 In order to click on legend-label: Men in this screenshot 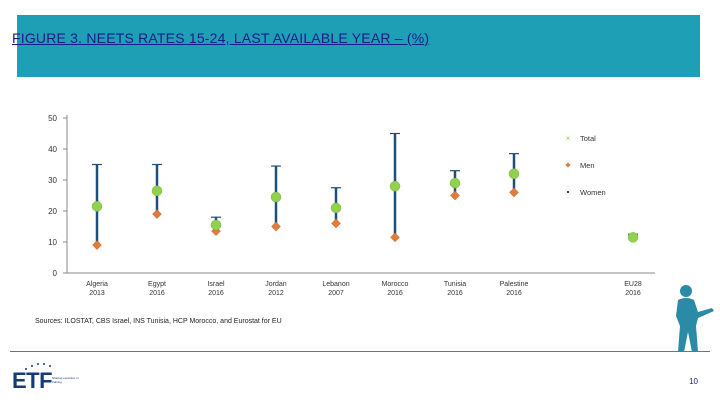, I will do `click(587, 165)`.